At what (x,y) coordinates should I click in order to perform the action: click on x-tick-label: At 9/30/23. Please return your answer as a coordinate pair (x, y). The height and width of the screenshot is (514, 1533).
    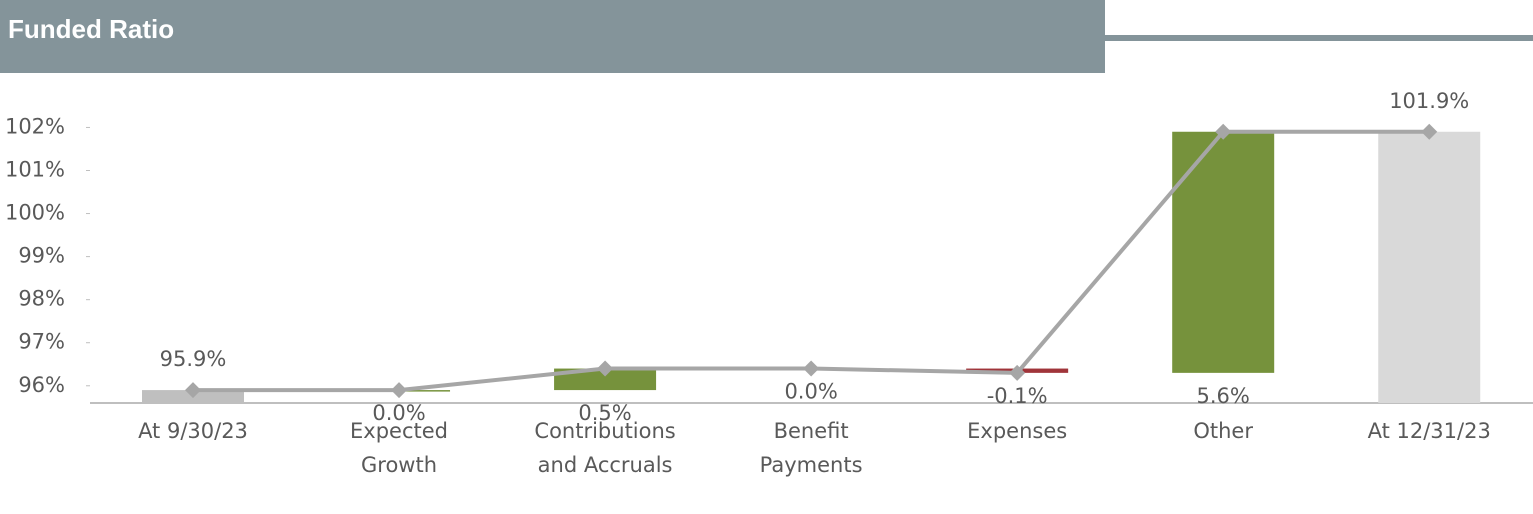
    Looking at the image, I should click on (193, 431).